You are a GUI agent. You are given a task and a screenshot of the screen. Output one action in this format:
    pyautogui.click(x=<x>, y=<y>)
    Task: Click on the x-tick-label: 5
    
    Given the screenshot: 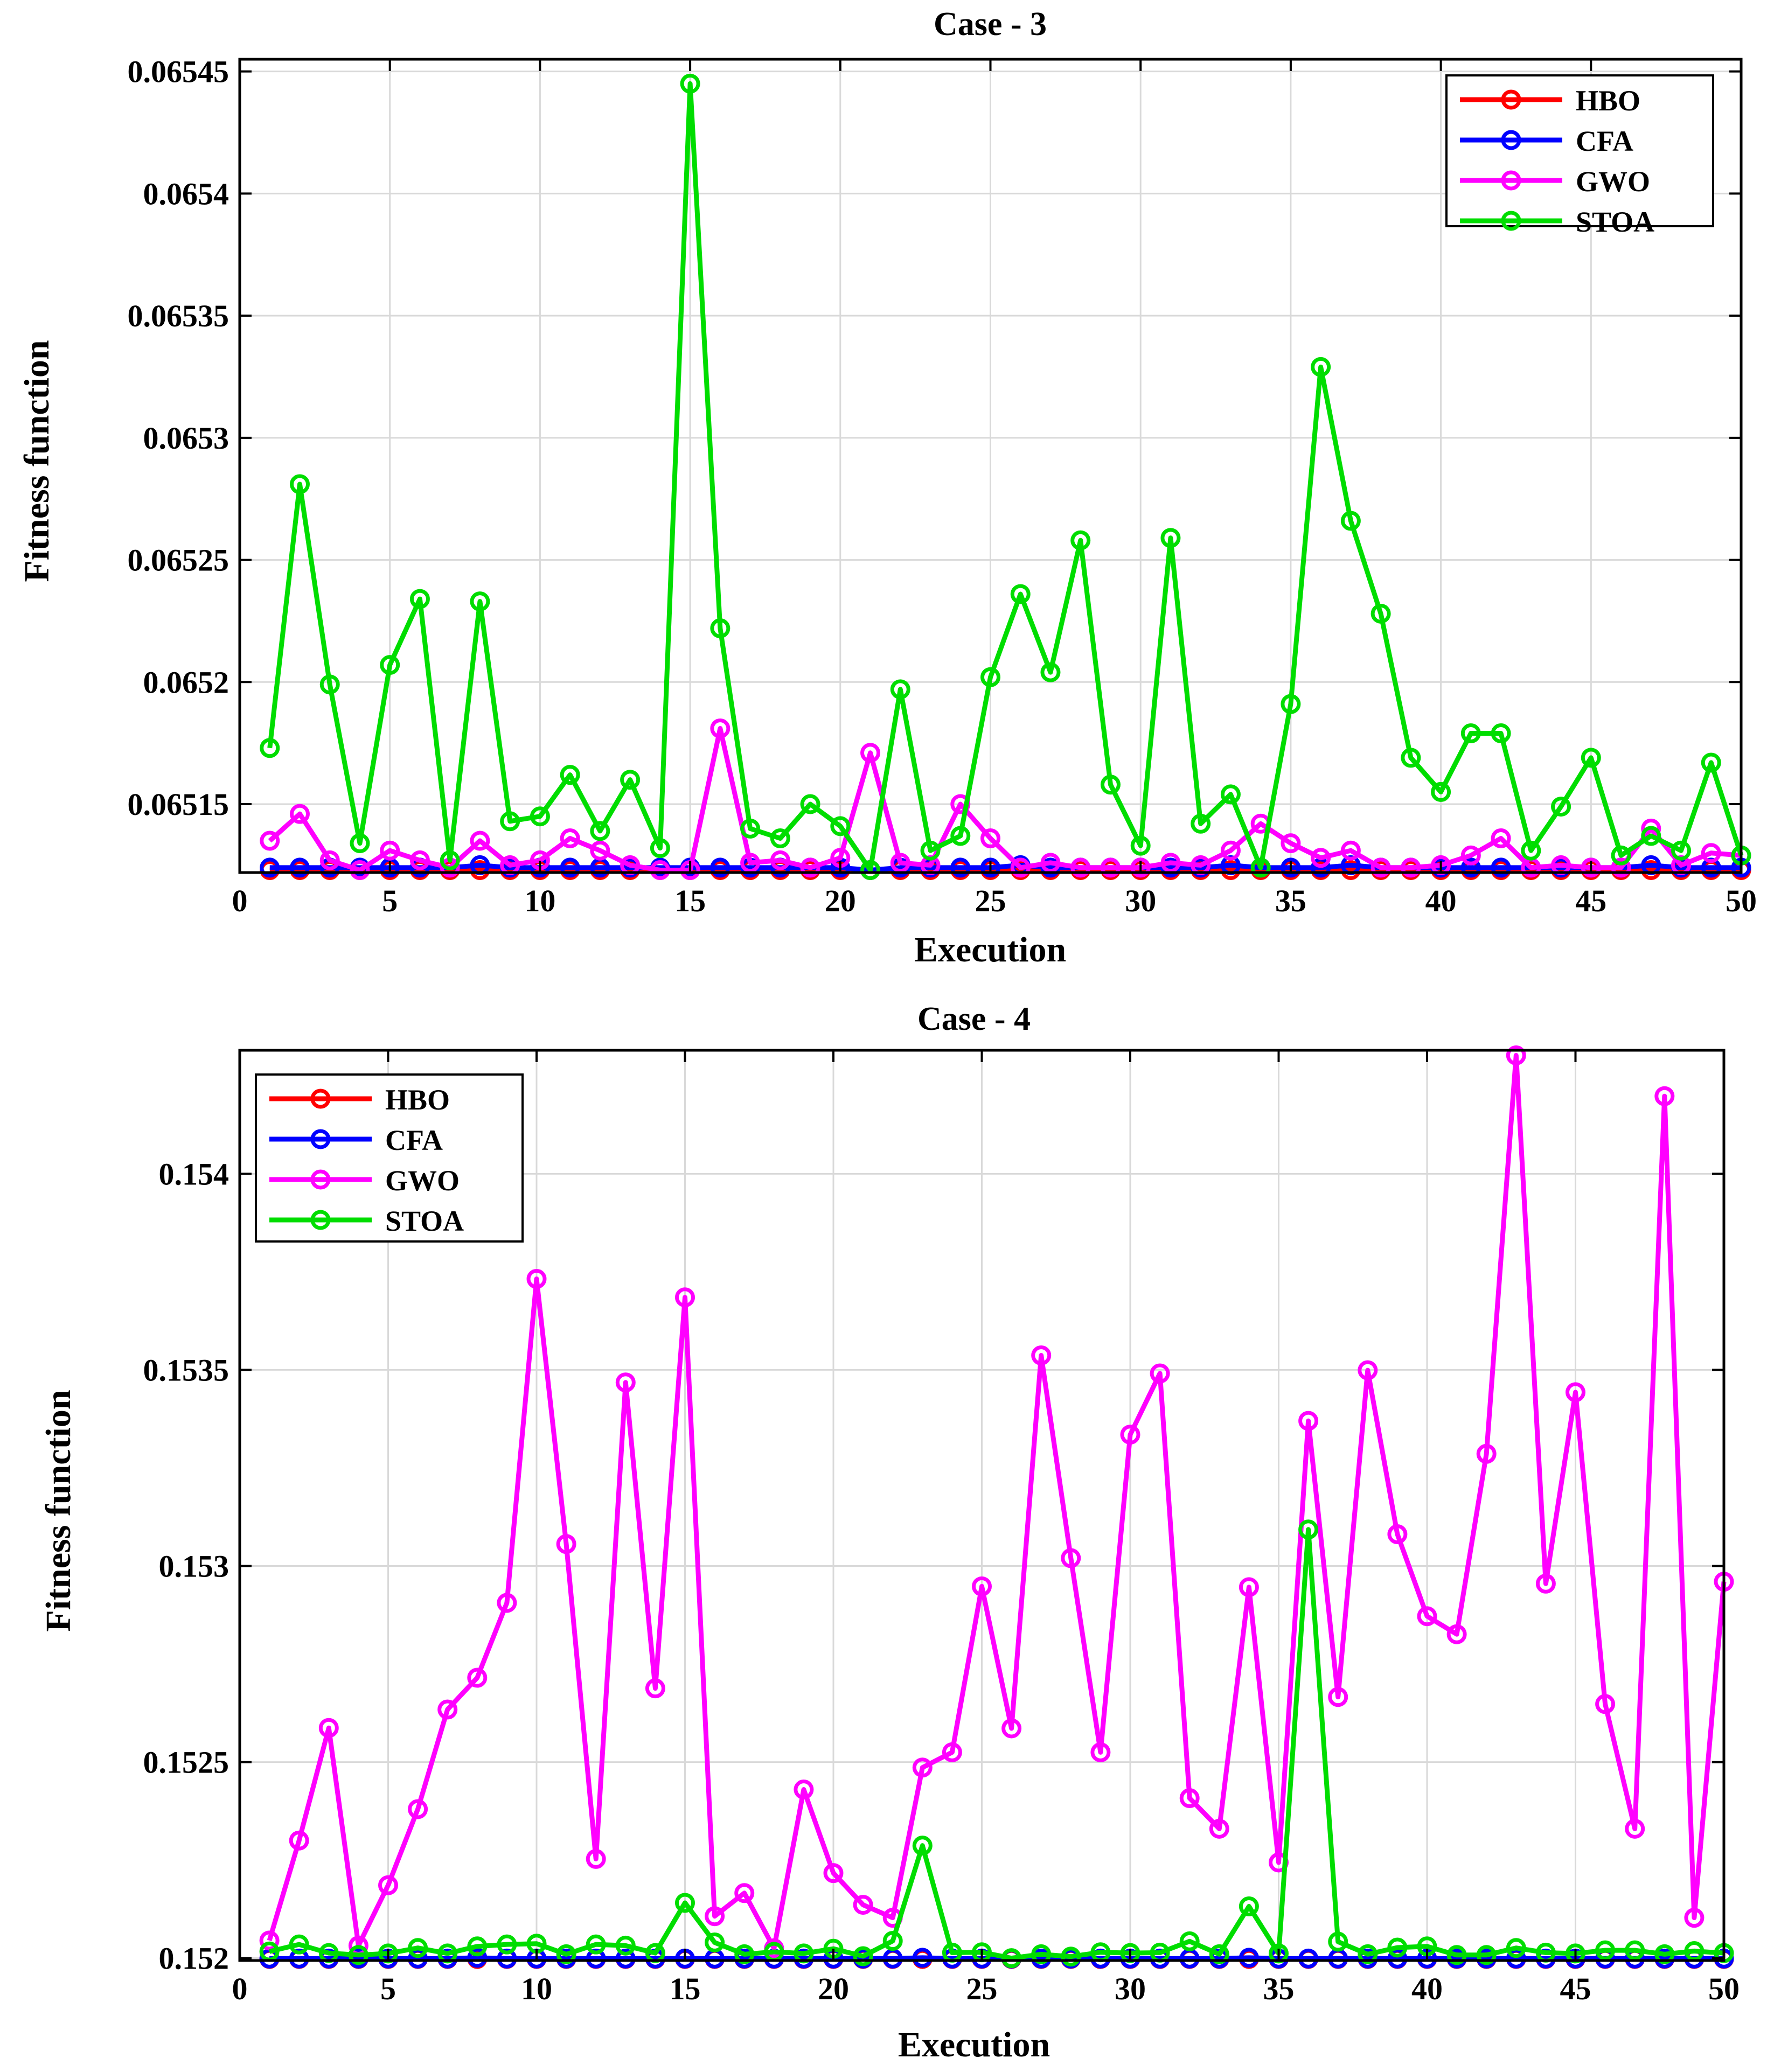 What is the action you would take?
    pyautogui.click(x=388, y=1988)
    